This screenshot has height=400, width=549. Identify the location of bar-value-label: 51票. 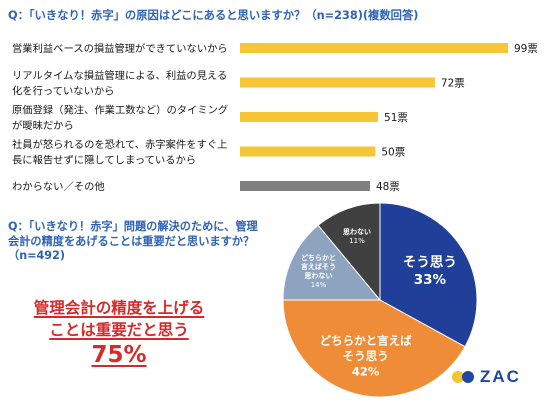
(396, 118).